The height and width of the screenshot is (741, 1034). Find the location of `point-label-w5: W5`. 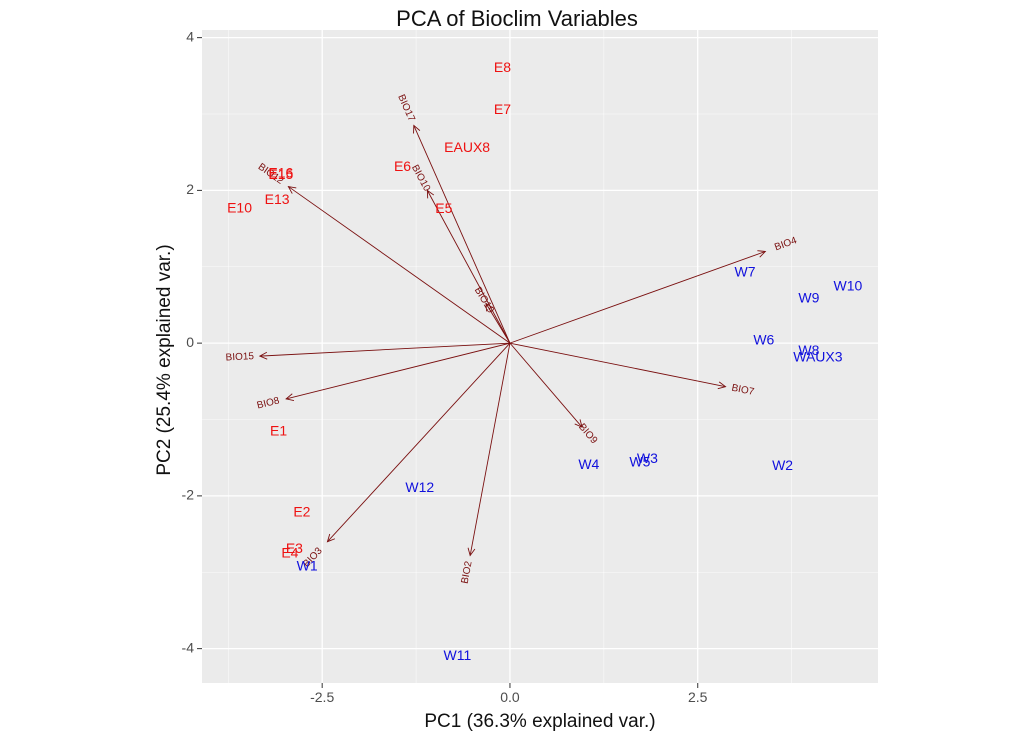

point-label-w5: W5 is located at coordinates (639, 462).